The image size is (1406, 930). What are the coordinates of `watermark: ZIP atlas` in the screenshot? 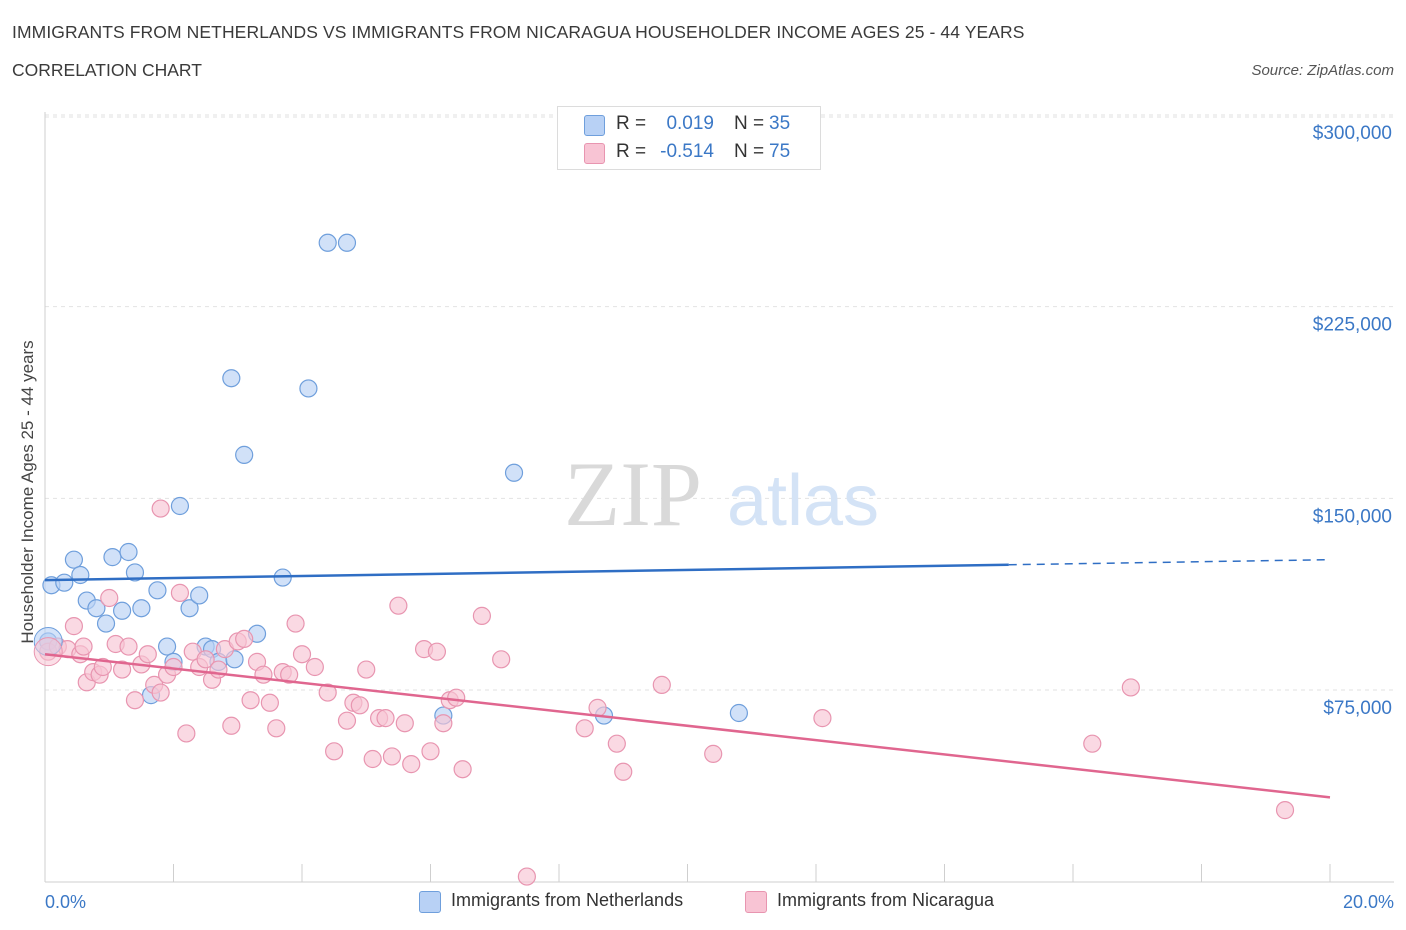 It's located at (721, 494).